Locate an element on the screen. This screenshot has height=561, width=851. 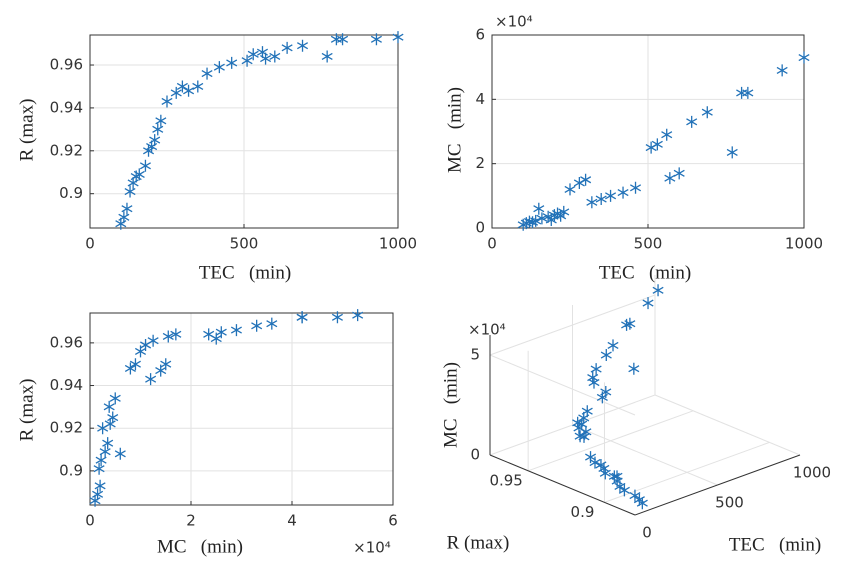
x-axis-label: MC (min) is located at coordinates (200, 546).